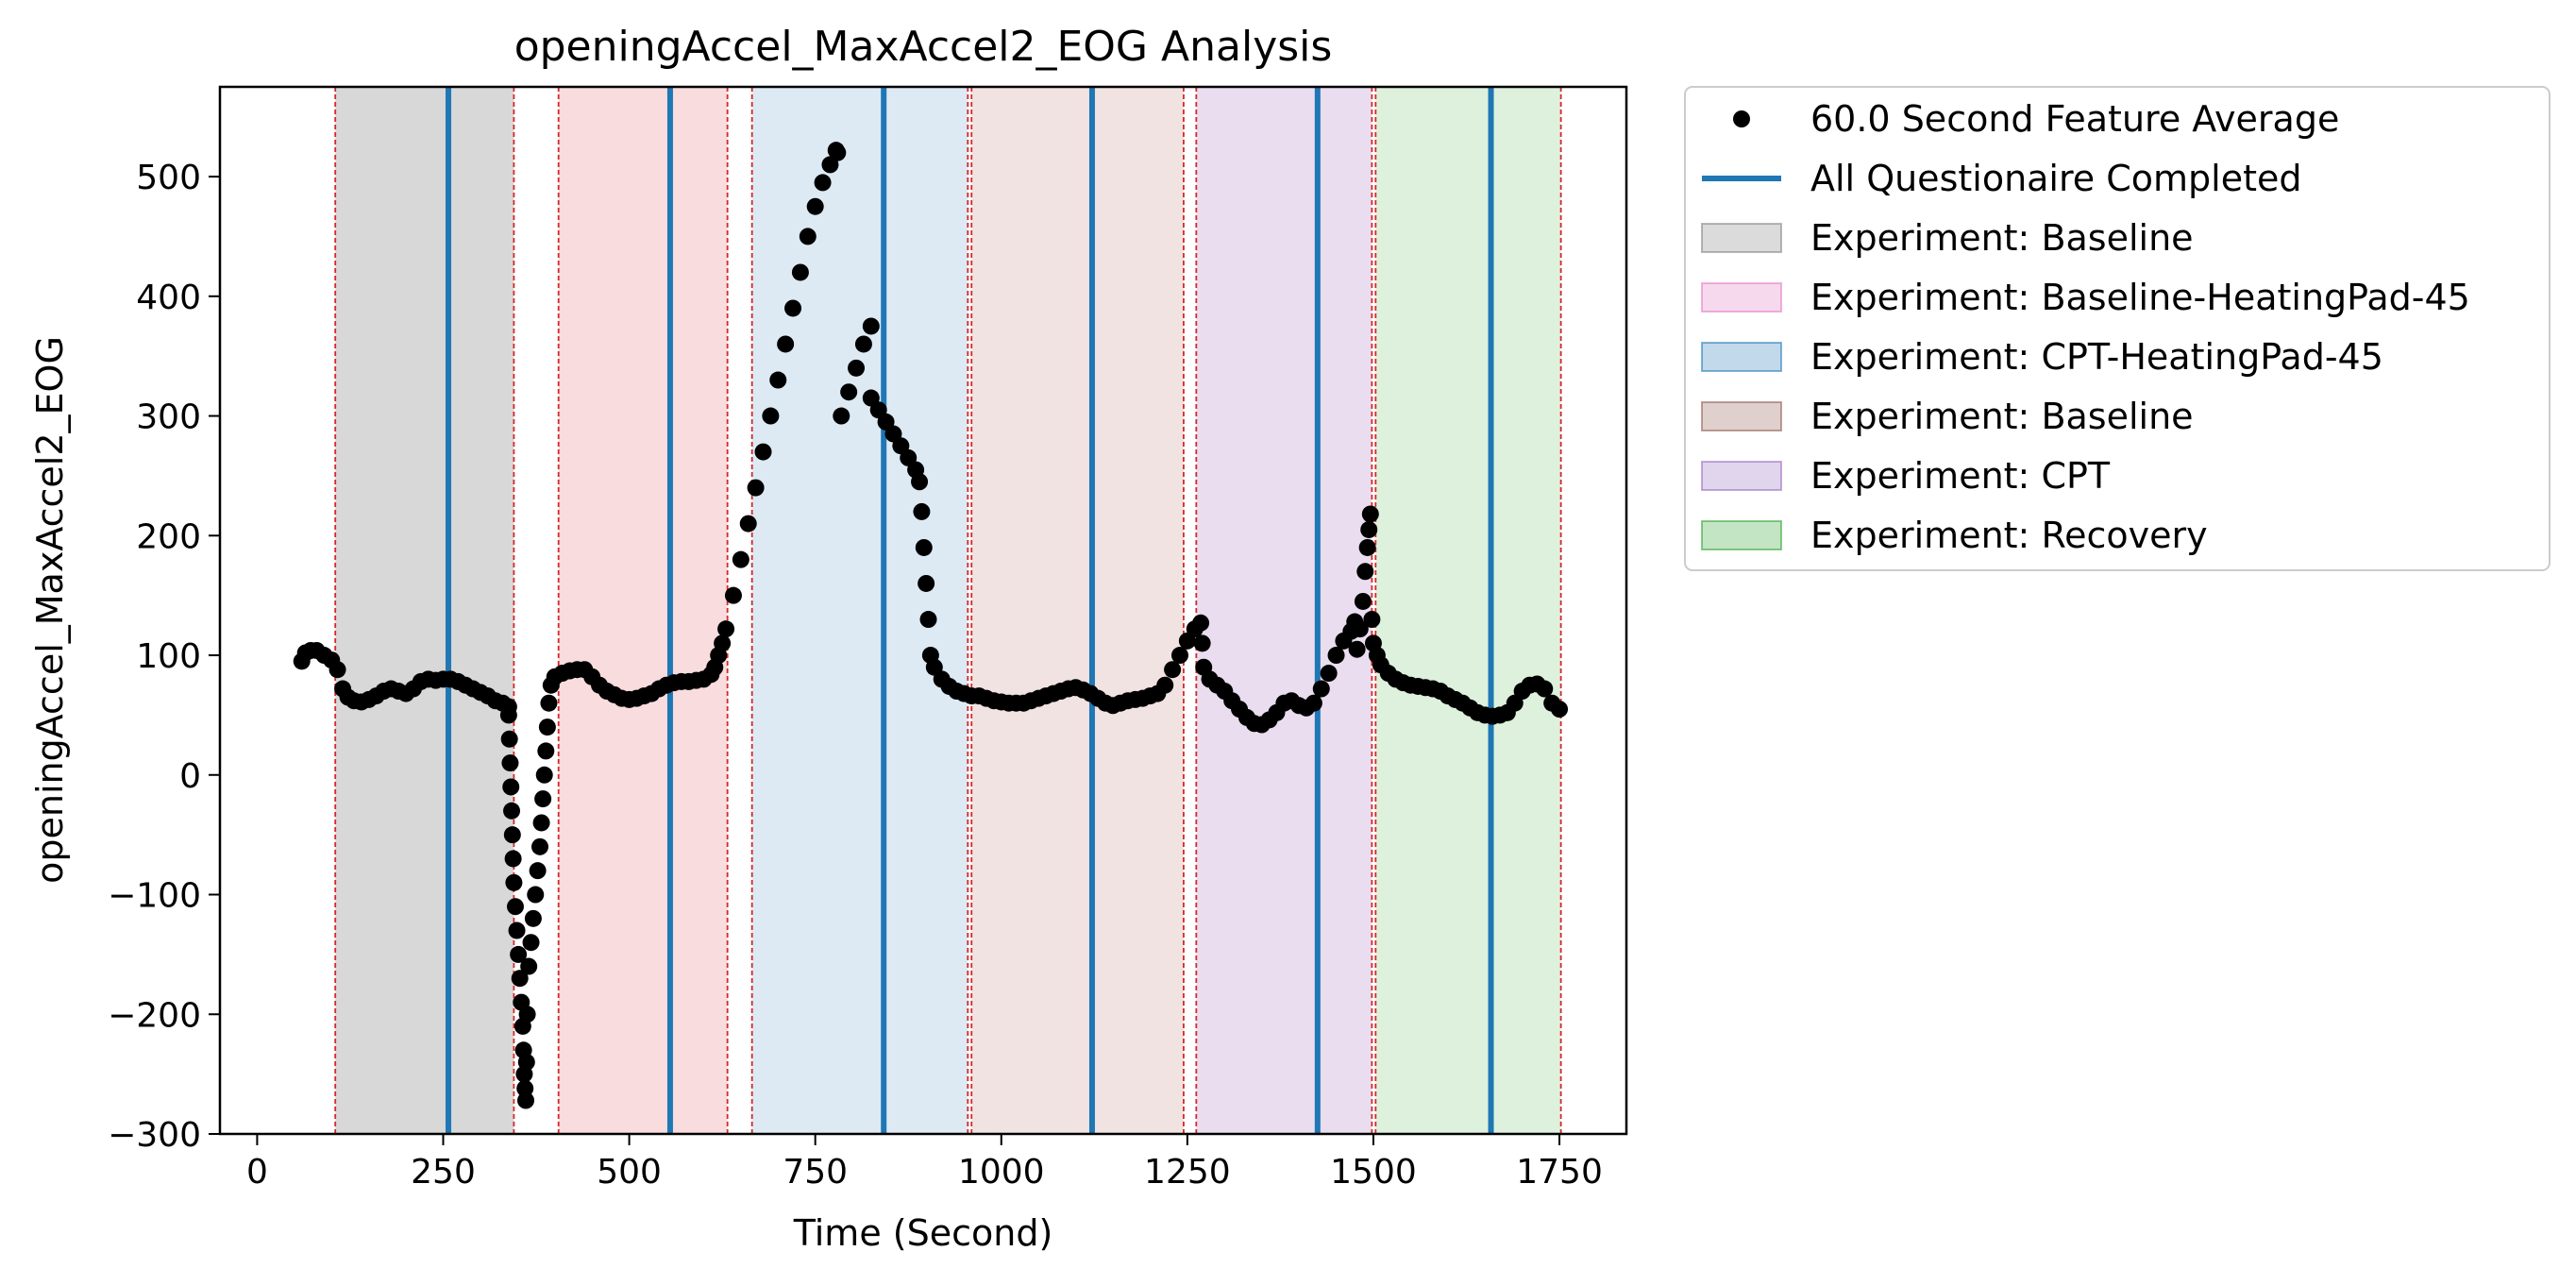 The width and height of the screenshot is (2576, 1285). Describe the element at coordinates (1961, 476) in the screenshot. I see `legend-label-6: Experiment: CPT` at that location.